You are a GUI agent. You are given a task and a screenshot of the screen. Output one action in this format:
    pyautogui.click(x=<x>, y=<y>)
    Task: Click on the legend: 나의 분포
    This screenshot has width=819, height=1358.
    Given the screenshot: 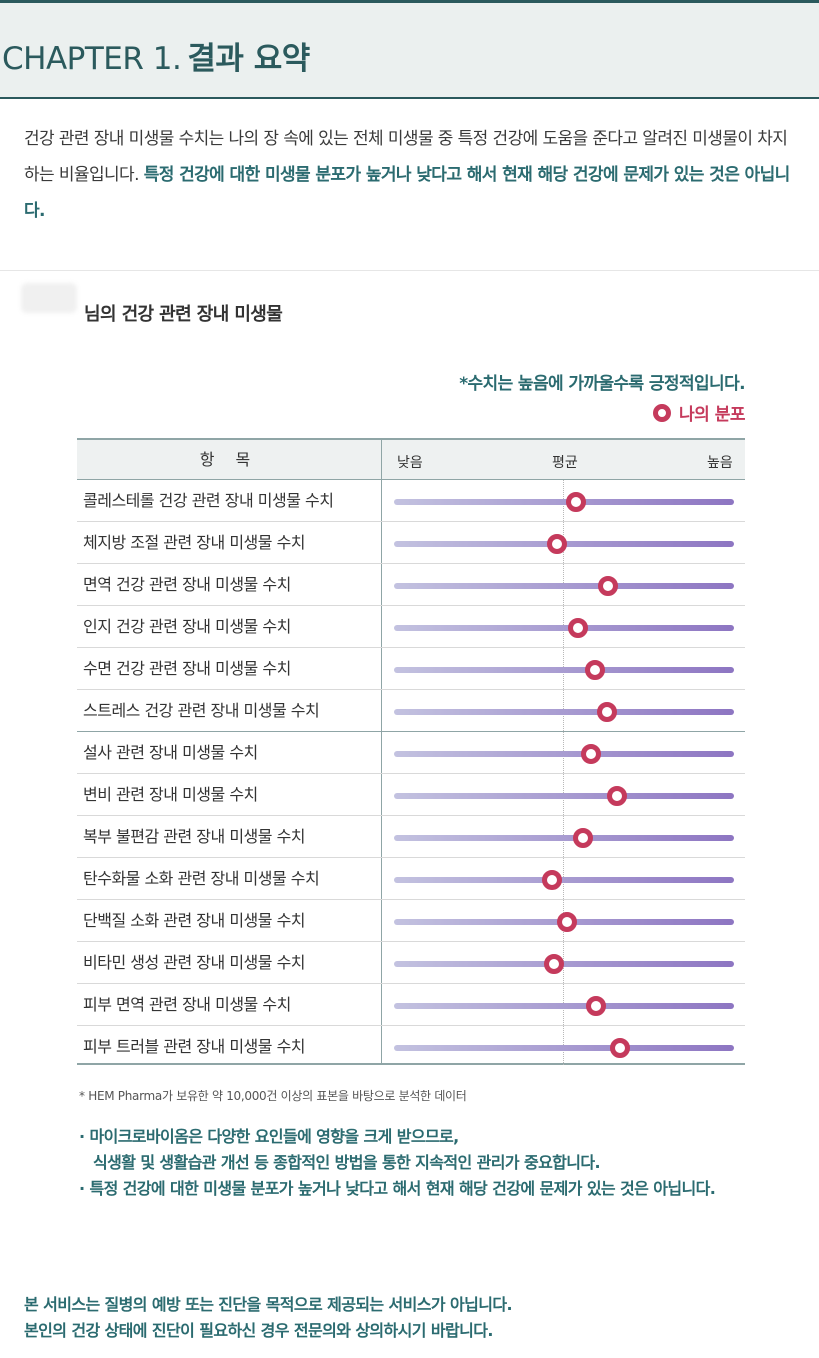 What is the action you would take?
    pyautogui.click(x=699, y=412)
    